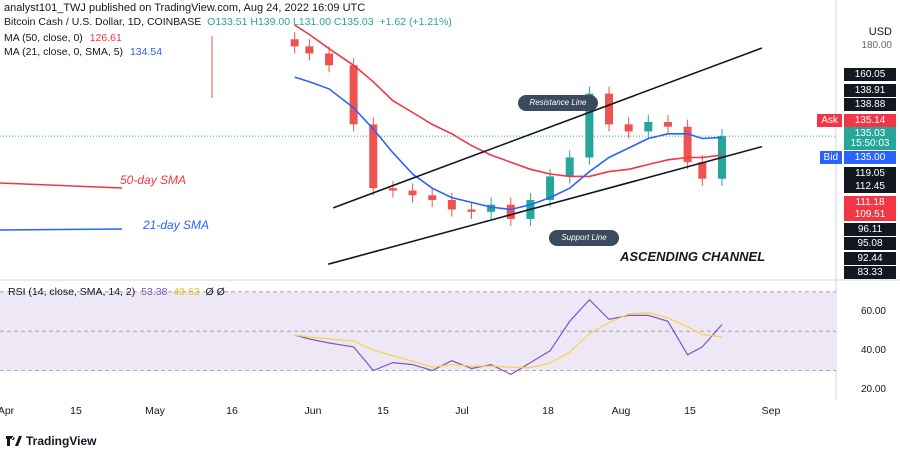 The image size is (900, 454). I want to click on price-label: 83.33, so click(870, 272).